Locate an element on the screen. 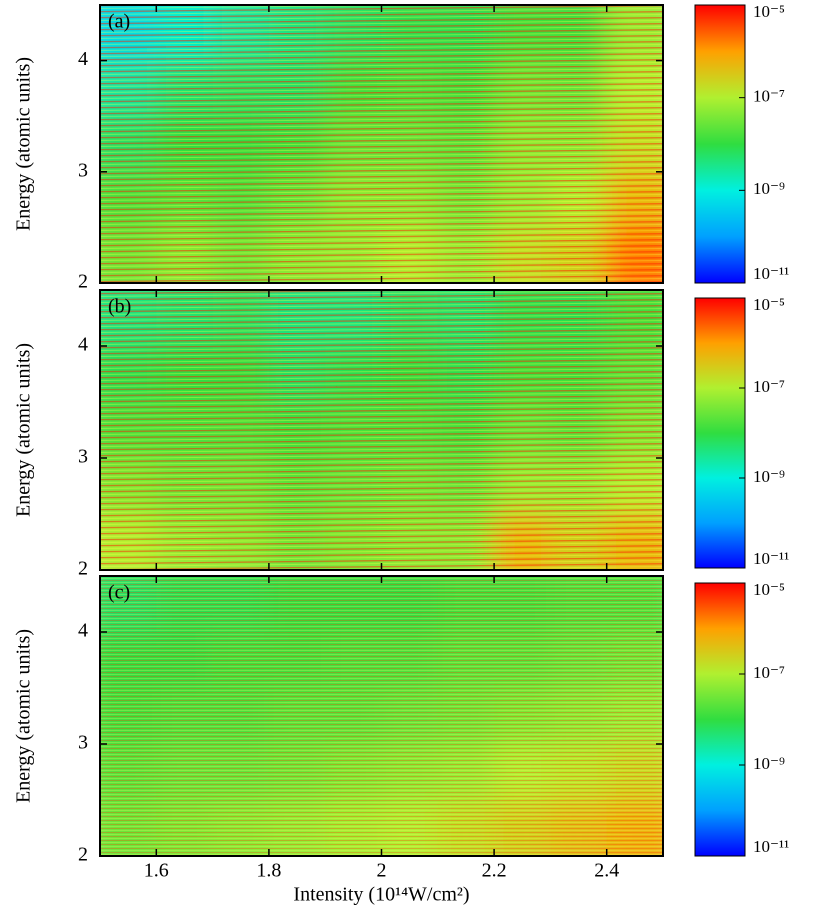 This screenshot has width=830, height=912. x-tick-label: 1.8 is located at coordinates (268, 871).